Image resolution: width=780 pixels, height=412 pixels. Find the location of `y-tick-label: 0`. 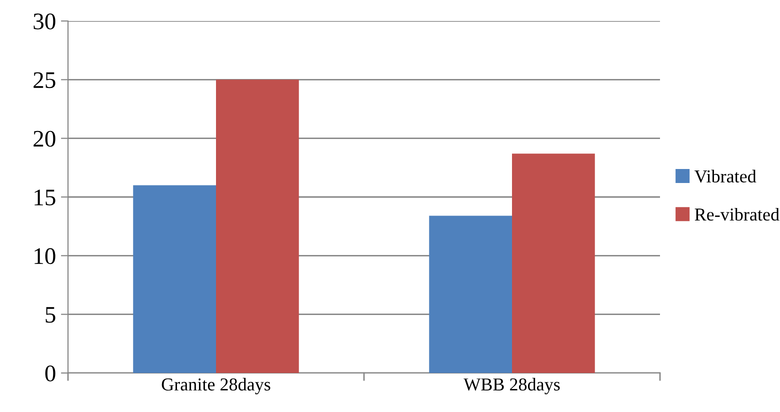

y-tick-label: 0 is located at coordinates (50, 373).